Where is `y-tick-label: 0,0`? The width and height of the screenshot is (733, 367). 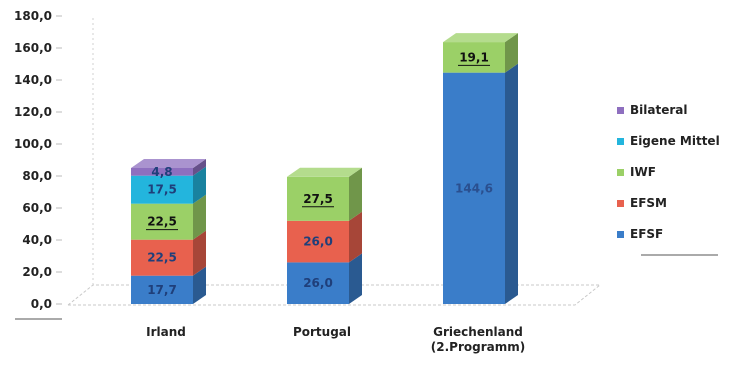 y-tick-label: 0,0 is located at coordinates (41, 304).